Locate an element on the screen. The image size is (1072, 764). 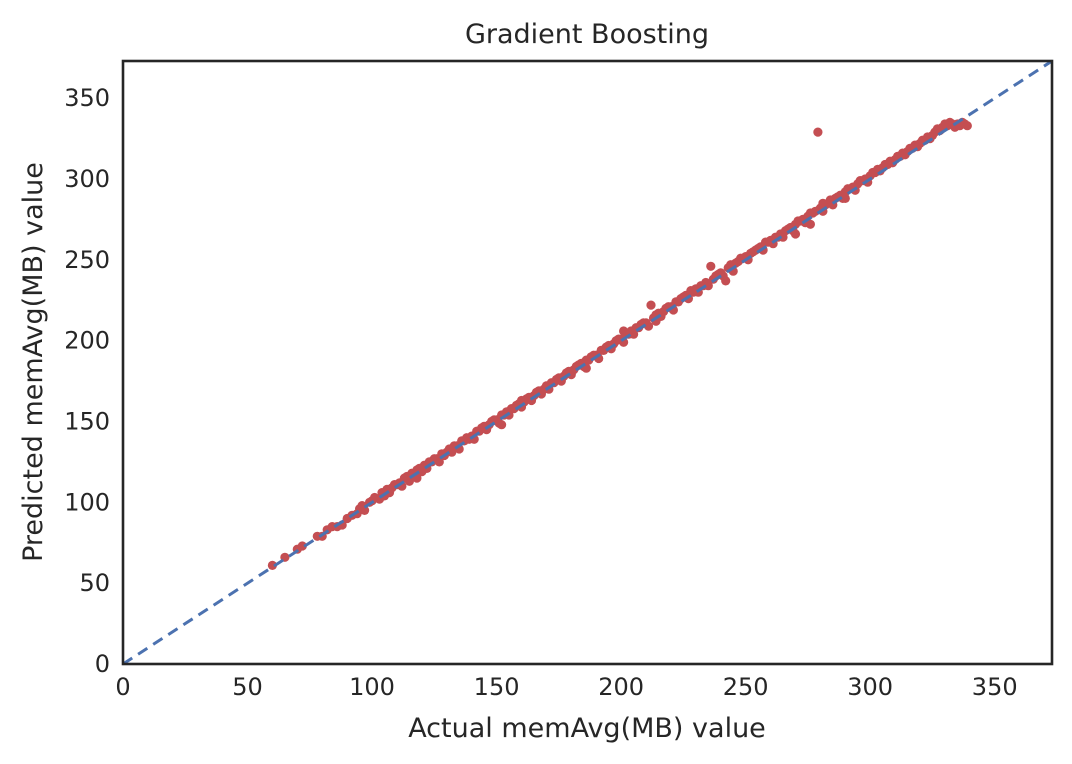
x-tick-label: 0 is located at coordinates (122, 687).